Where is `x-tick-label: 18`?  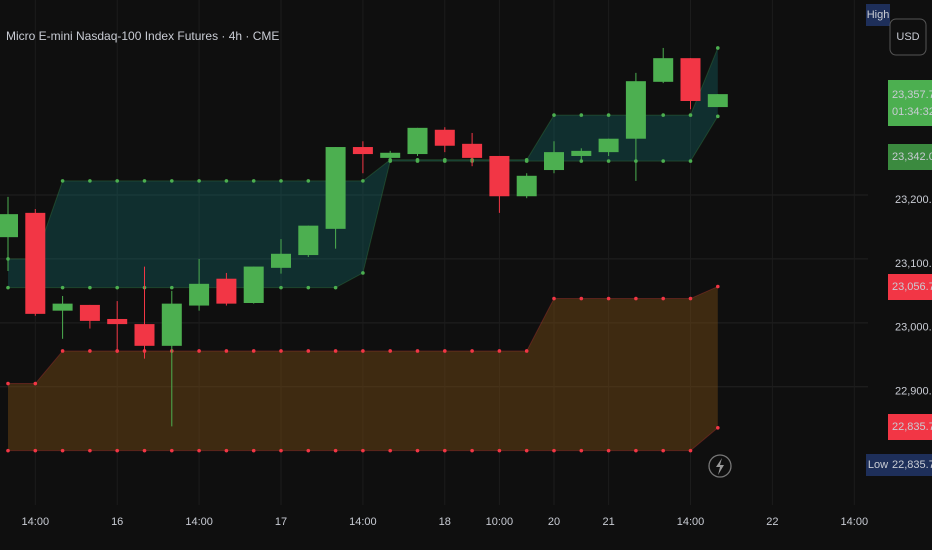 x-tick-label: 18 is located at coordinates (445, 522).